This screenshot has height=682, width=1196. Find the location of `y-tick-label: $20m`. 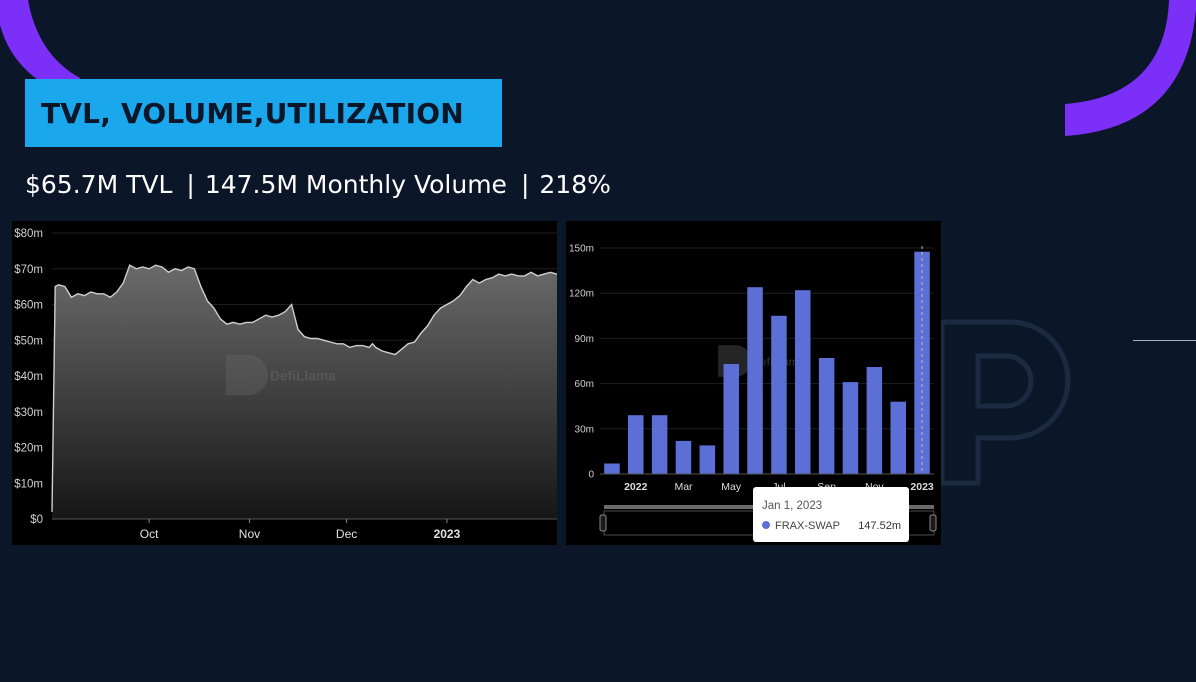

y-tick-label: $20m is located at coordinates (28, 449).